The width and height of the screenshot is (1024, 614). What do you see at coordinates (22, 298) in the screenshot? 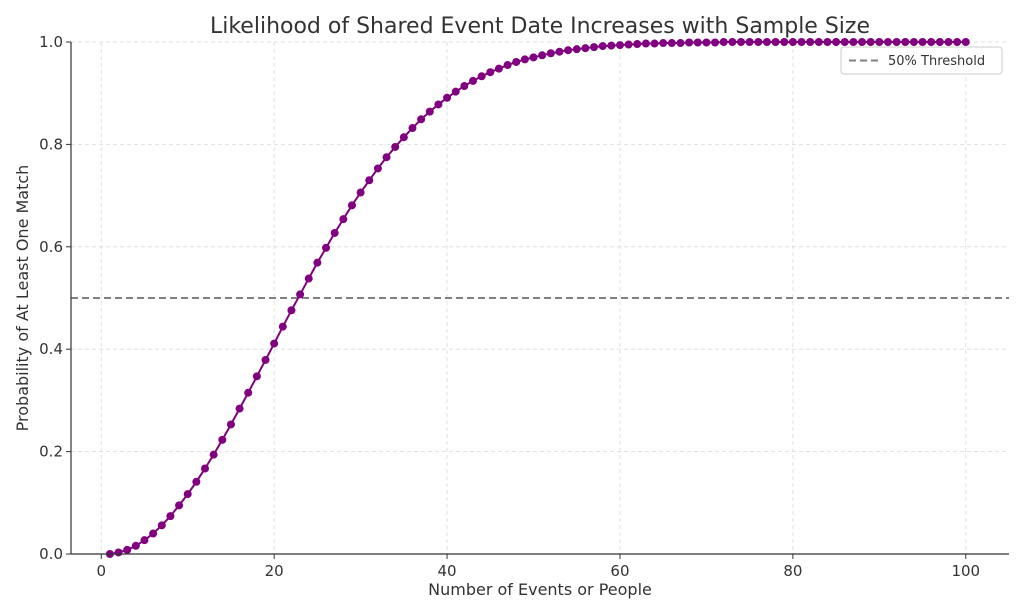
I see `y-axis-label: Probability of At Least One Match` at bounding box center [22, 298].